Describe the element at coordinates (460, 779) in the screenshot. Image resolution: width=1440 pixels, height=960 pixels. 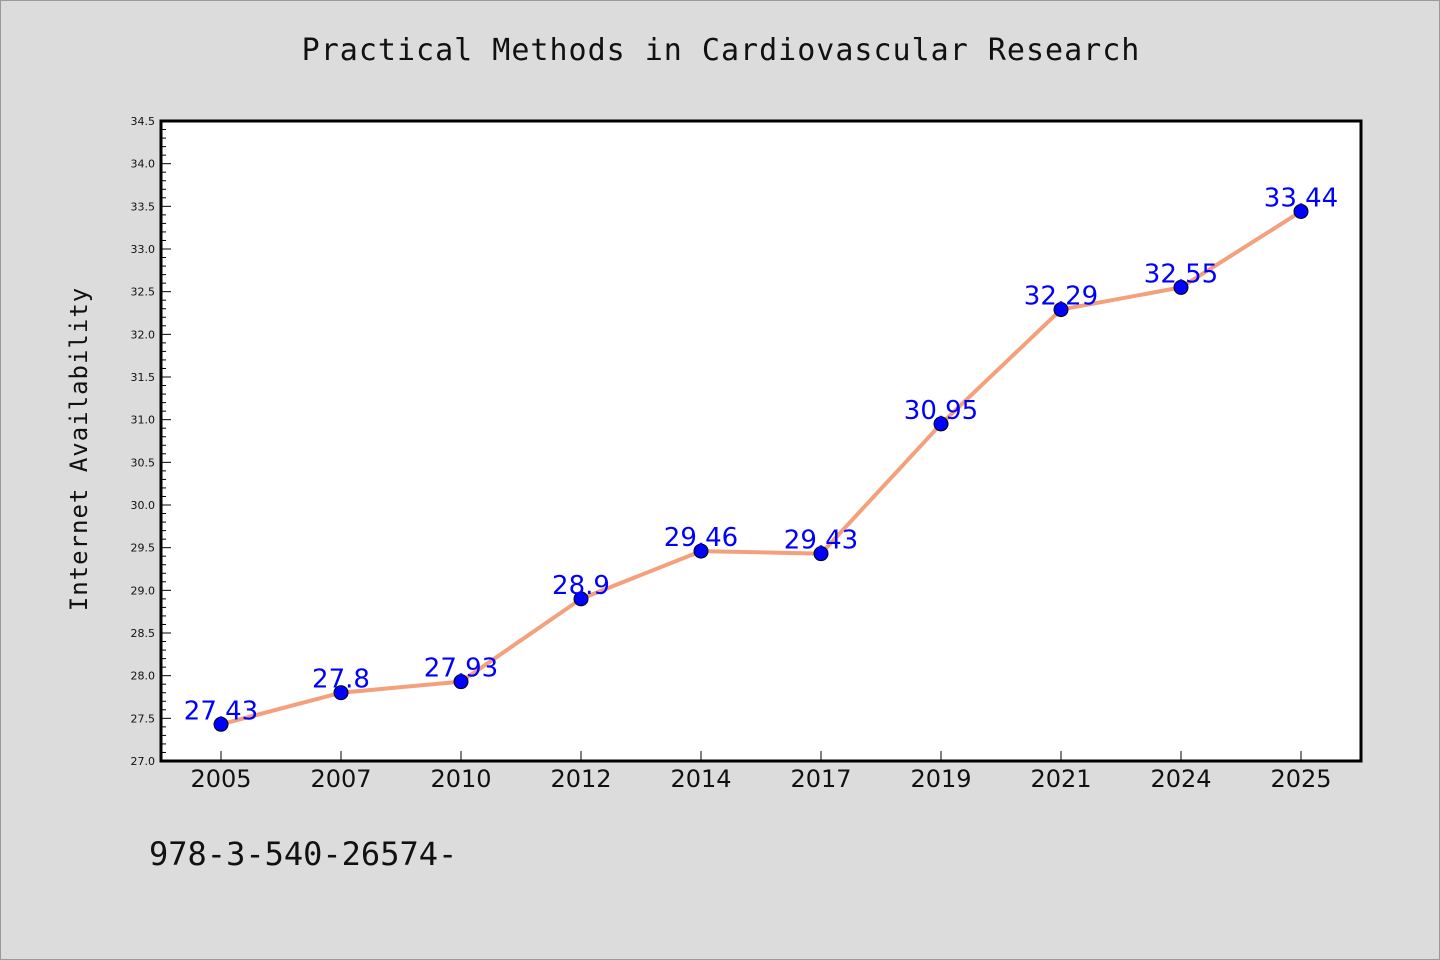
I see `x-tick-label: 2010` at that location.